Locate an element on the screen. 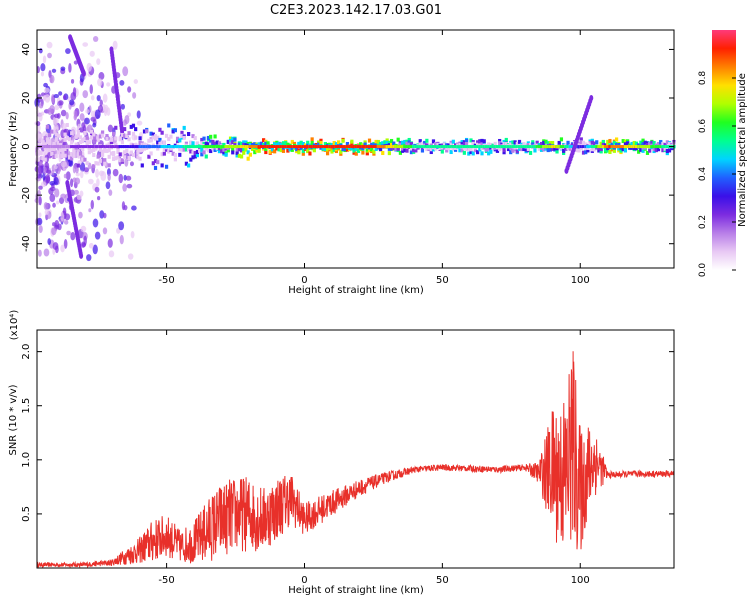  colorbar-tick-label: 0.0 is located at coordinates (703, 270).